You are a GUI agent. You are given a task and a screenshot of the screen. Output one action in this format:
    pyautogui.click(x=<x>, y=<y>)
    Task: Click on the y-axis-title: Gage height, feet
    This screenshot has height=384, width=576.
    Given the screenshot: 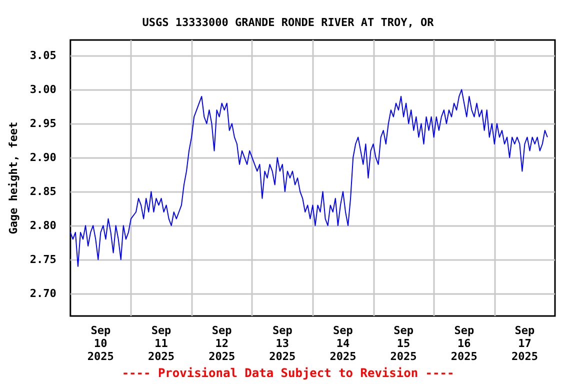 What is the action you would take?
    pyautogui.click(x=13, y=178)
    